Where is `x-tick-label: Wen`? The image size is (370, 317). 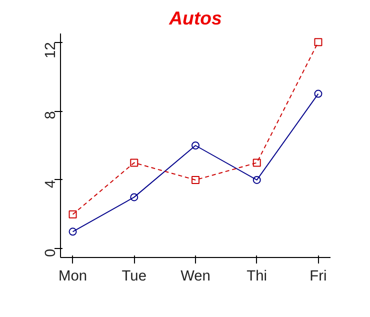 x-tick-label: Wen is located at coordinates (195, 276).